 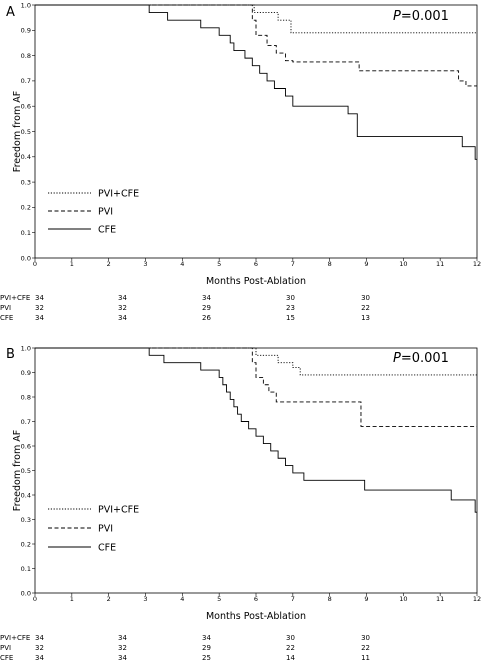 What do you see at coordinates (477, 599) in the screenshot?
I see `x-tick-label: 12` at bounding box center [477, 599].